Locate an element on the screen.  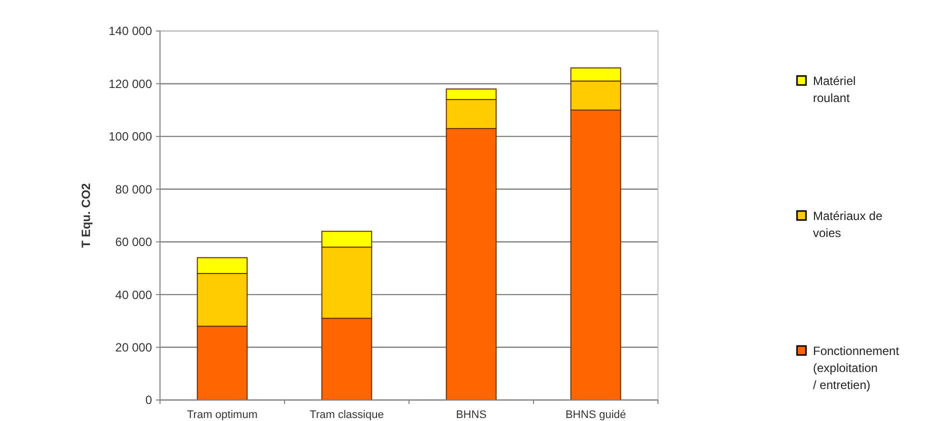
x-tick-label: BHNS is located at coordinates (471, 415).